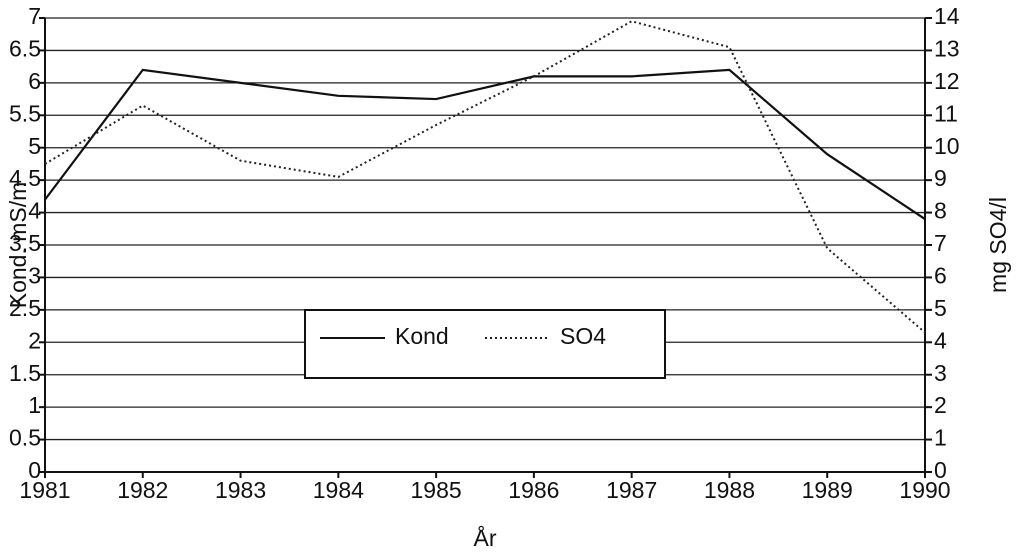 The width and height of the screenshot is (1020, 558). What do you see at coordinates (25, 178) in the screenshot?
I see `y-tick-label: 4.5` at bounding box center [25, 178].